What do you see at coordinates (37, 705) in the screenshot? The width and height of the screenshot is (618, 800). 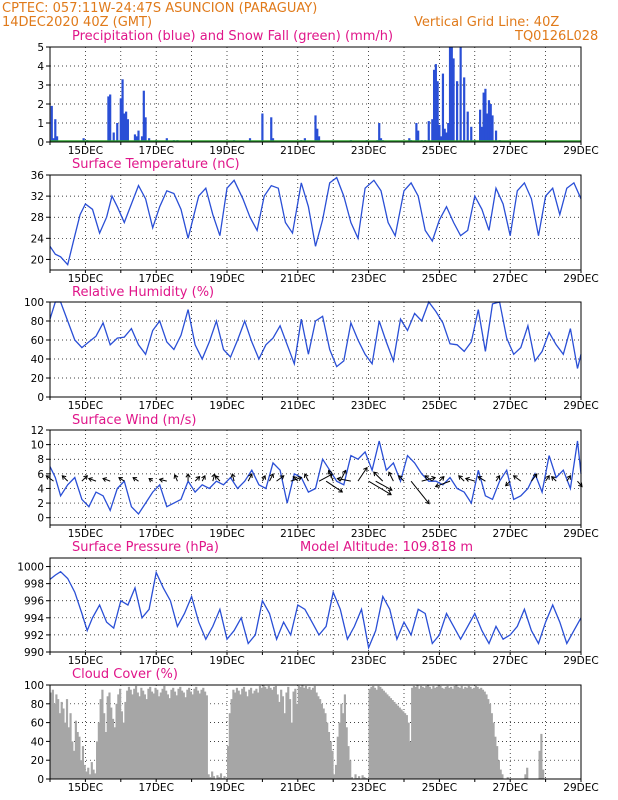 I see `cloud-cover-ytick-label: 80` at bounding box center [37, 705].